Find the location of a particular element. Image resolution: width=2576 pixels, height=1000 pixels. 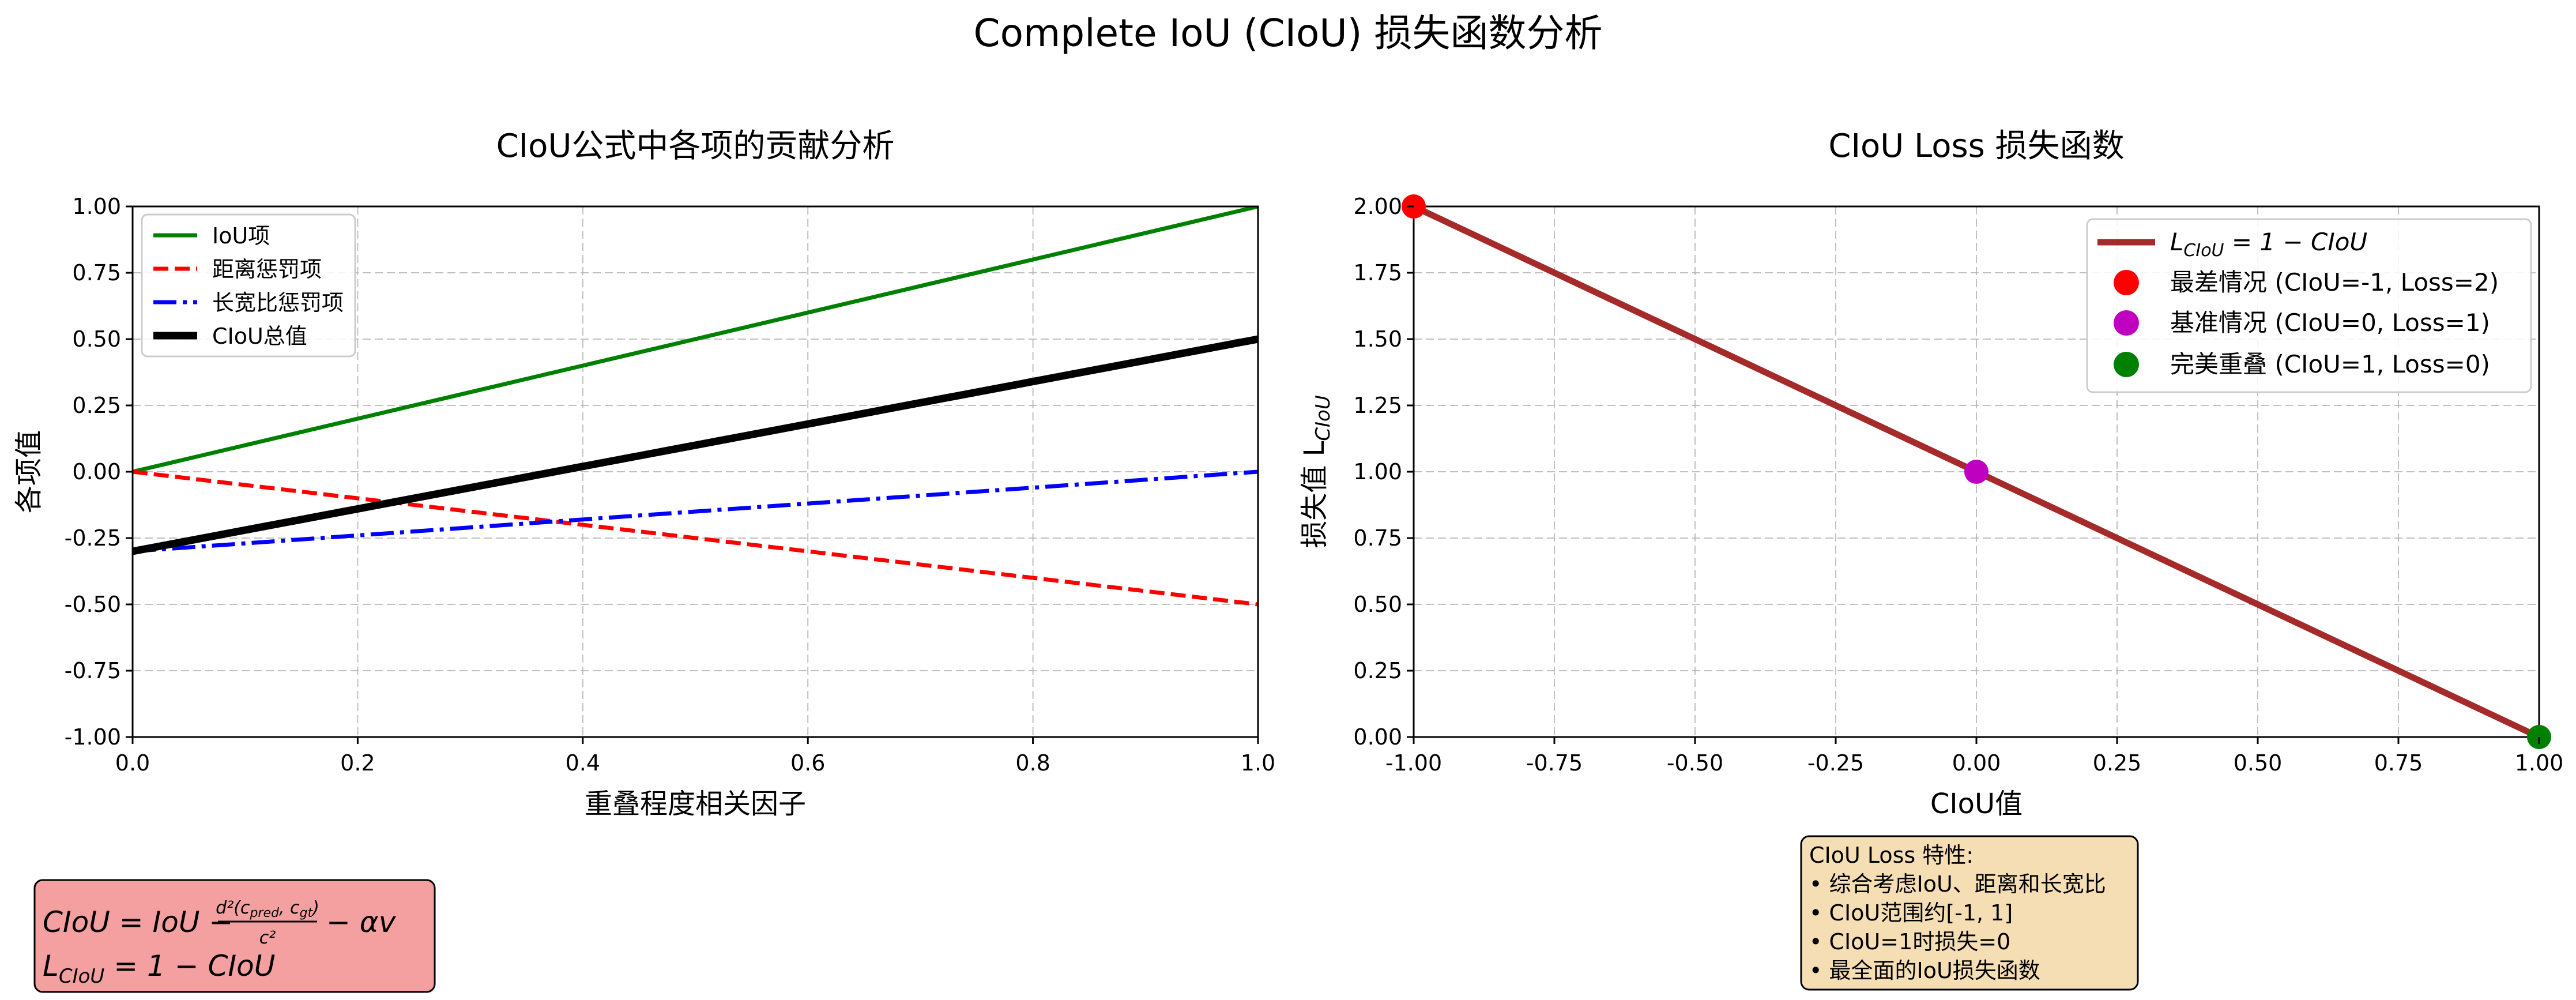

y-tick-label: 1.75 is located at coordinates (1377, 272).